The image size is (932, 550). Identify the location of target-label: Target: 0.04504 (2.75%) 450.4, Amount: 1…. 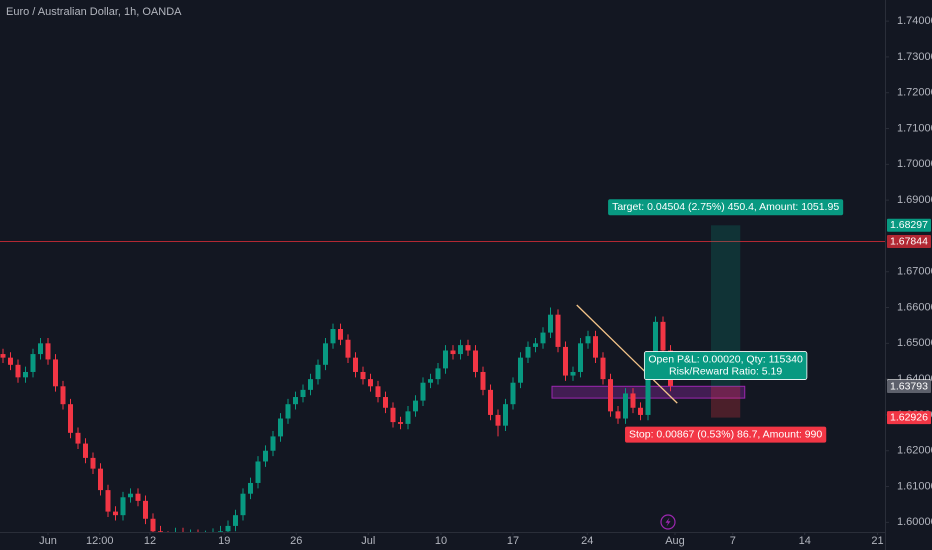
(726, 207).